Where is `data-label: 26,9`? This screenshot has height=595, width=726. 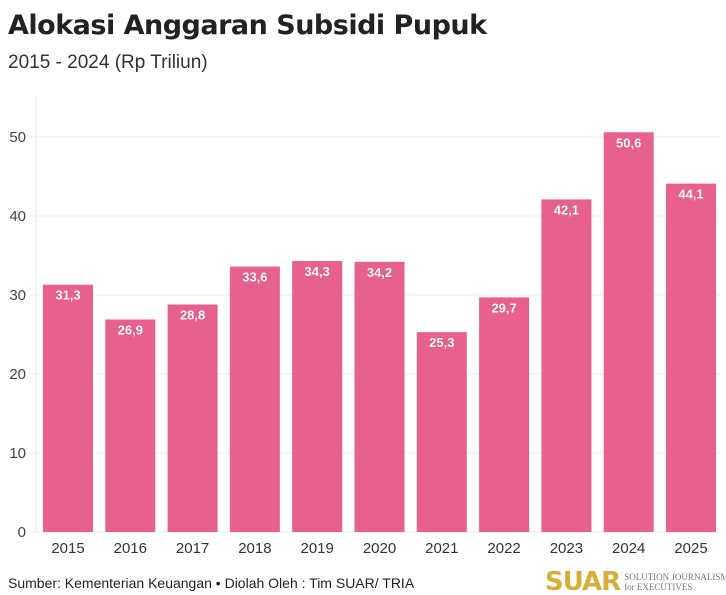
data-label: 26,9 is located at coordinates (130, 329).